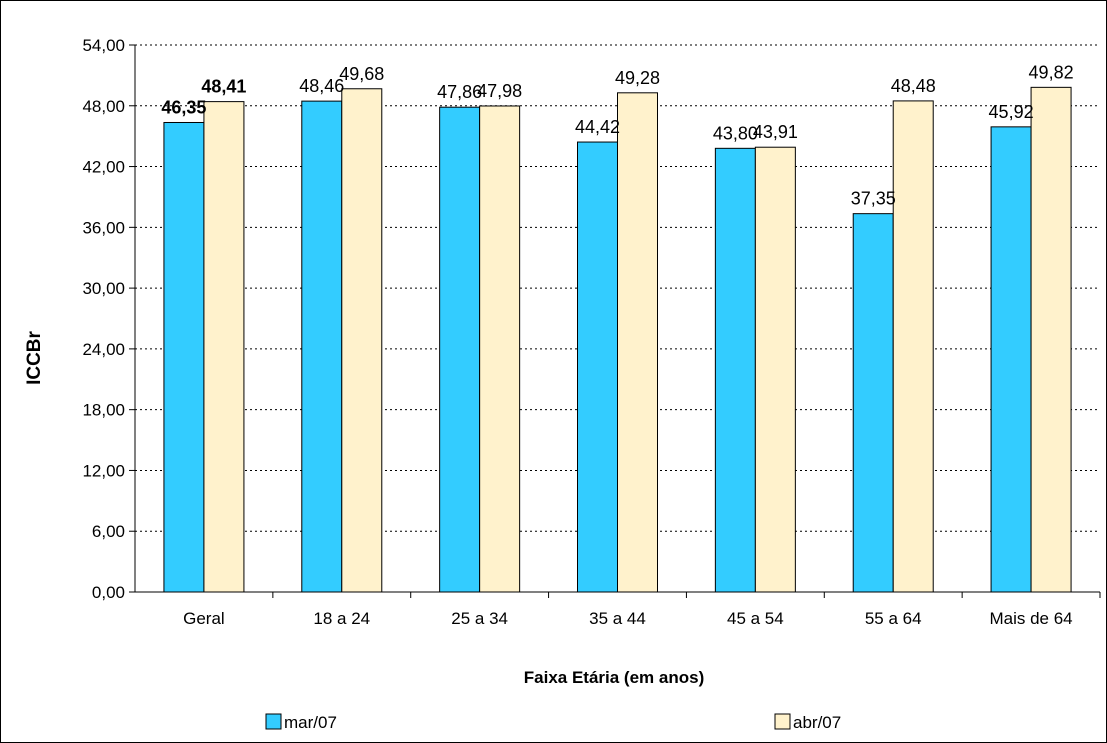  I want to click on y-tick-label: 30,00, so click(103, 288).